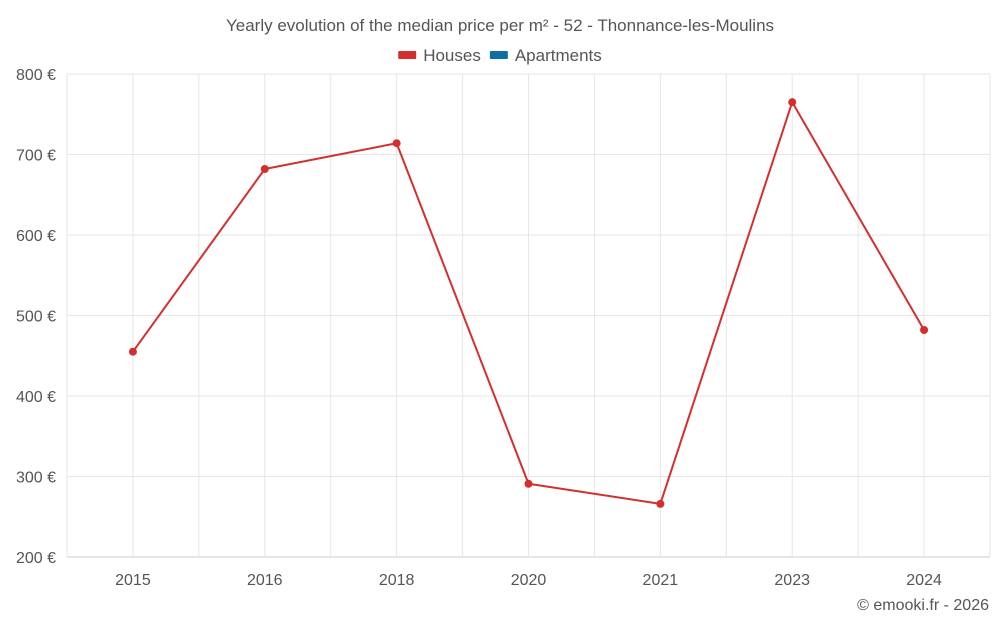 Image resolution: width=1000 pixels, height=625 pixels. Describe the element at coordinates (792, 580) in the screenshot. I see `x-tick-label: 2023` at that location.